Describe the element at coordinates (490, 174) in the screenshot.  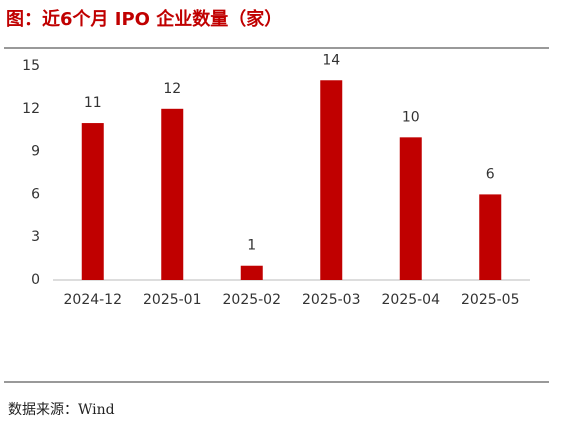
I see `data-label: 6` at that location.